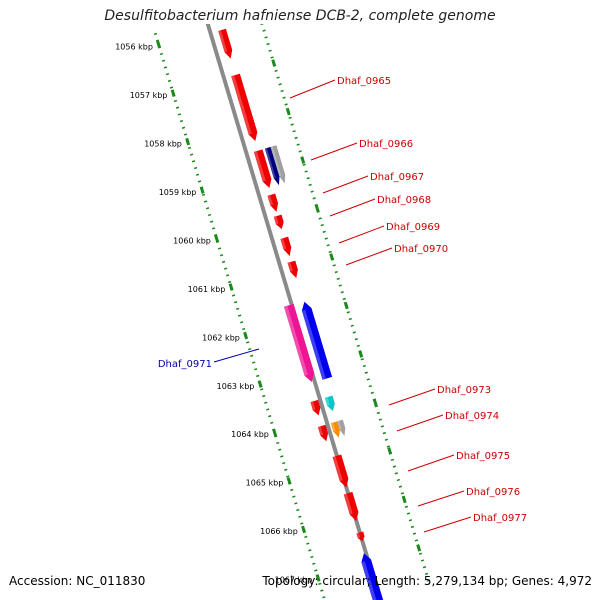  What do you see at coordinates (192, 240) in the screenshot?
I see `tick-label: 1060 kbp` at bounding box center [192, 240].